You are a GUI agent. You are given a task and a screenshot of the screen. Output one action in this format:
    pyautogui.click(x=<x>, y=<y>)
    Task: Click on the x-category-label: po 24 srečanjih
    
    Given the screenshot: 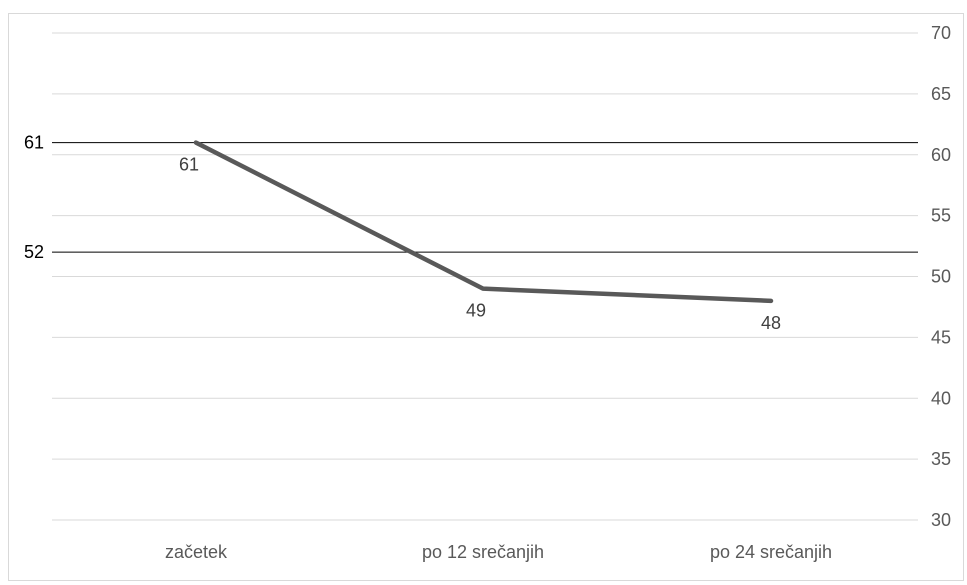 What is the action you would take?
    pyautogui.click(x=771, y=552)
    